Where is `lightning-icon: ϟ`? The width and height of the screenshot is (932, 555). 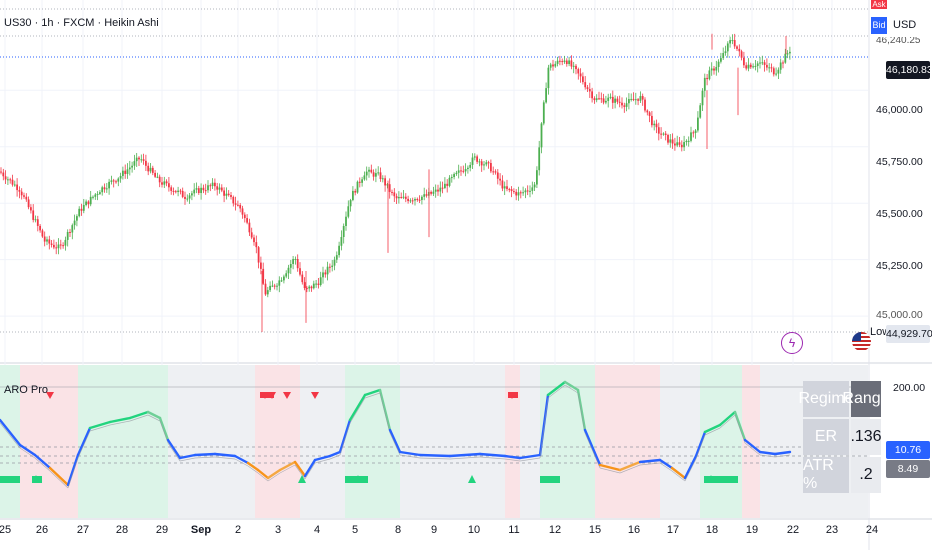
lightning-icon: ϟ is located at coordinates (792, 343).